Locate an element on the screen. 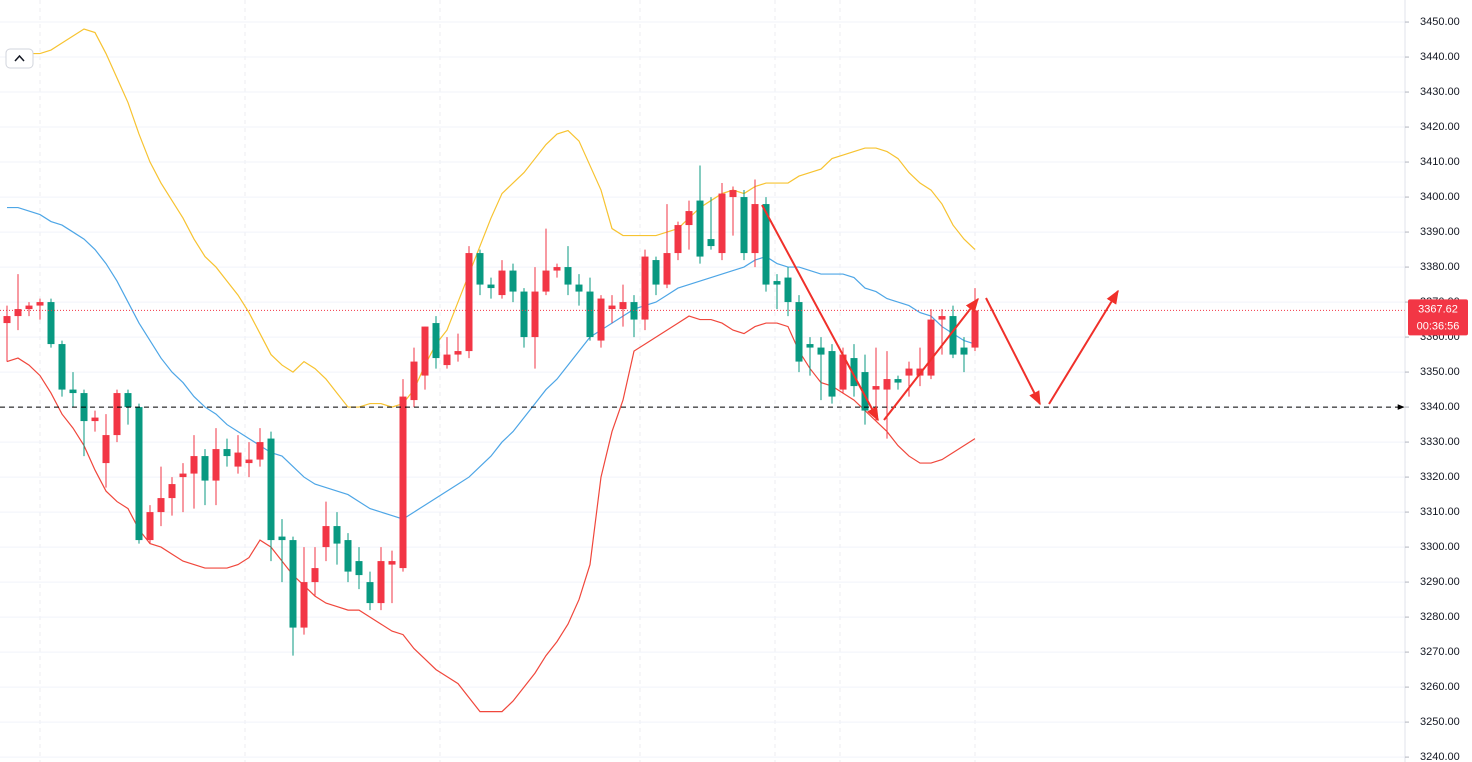 The width and height of the screenshot is (1472, 762). y-tick-label: 3380.00 is located at coordinates (1440, 267).